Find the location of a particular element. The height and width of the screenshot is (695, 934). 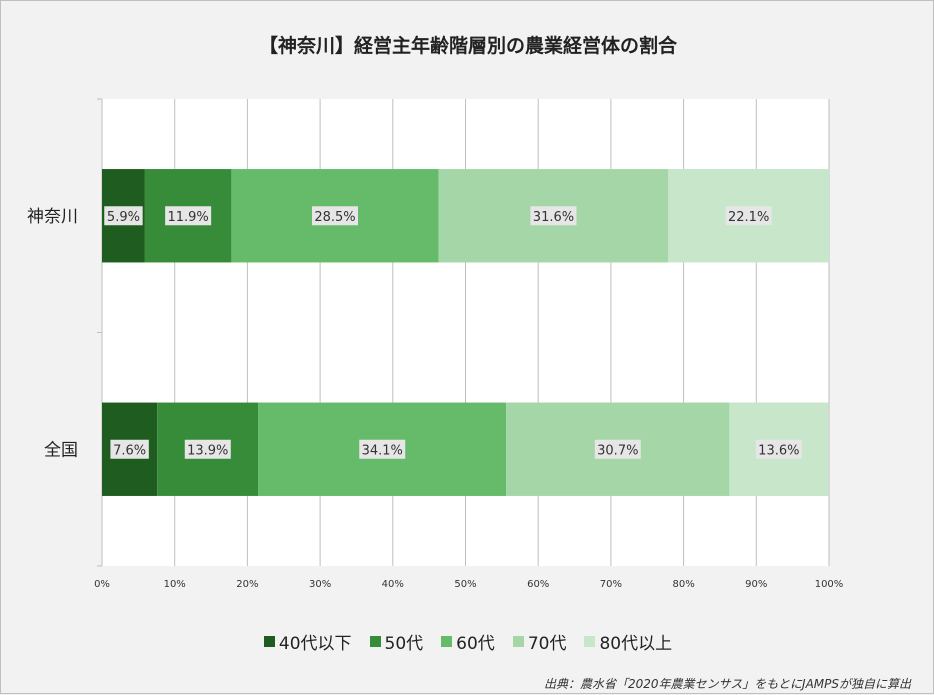

legend-item: 40代以下 is located at coordinates (307, 641).